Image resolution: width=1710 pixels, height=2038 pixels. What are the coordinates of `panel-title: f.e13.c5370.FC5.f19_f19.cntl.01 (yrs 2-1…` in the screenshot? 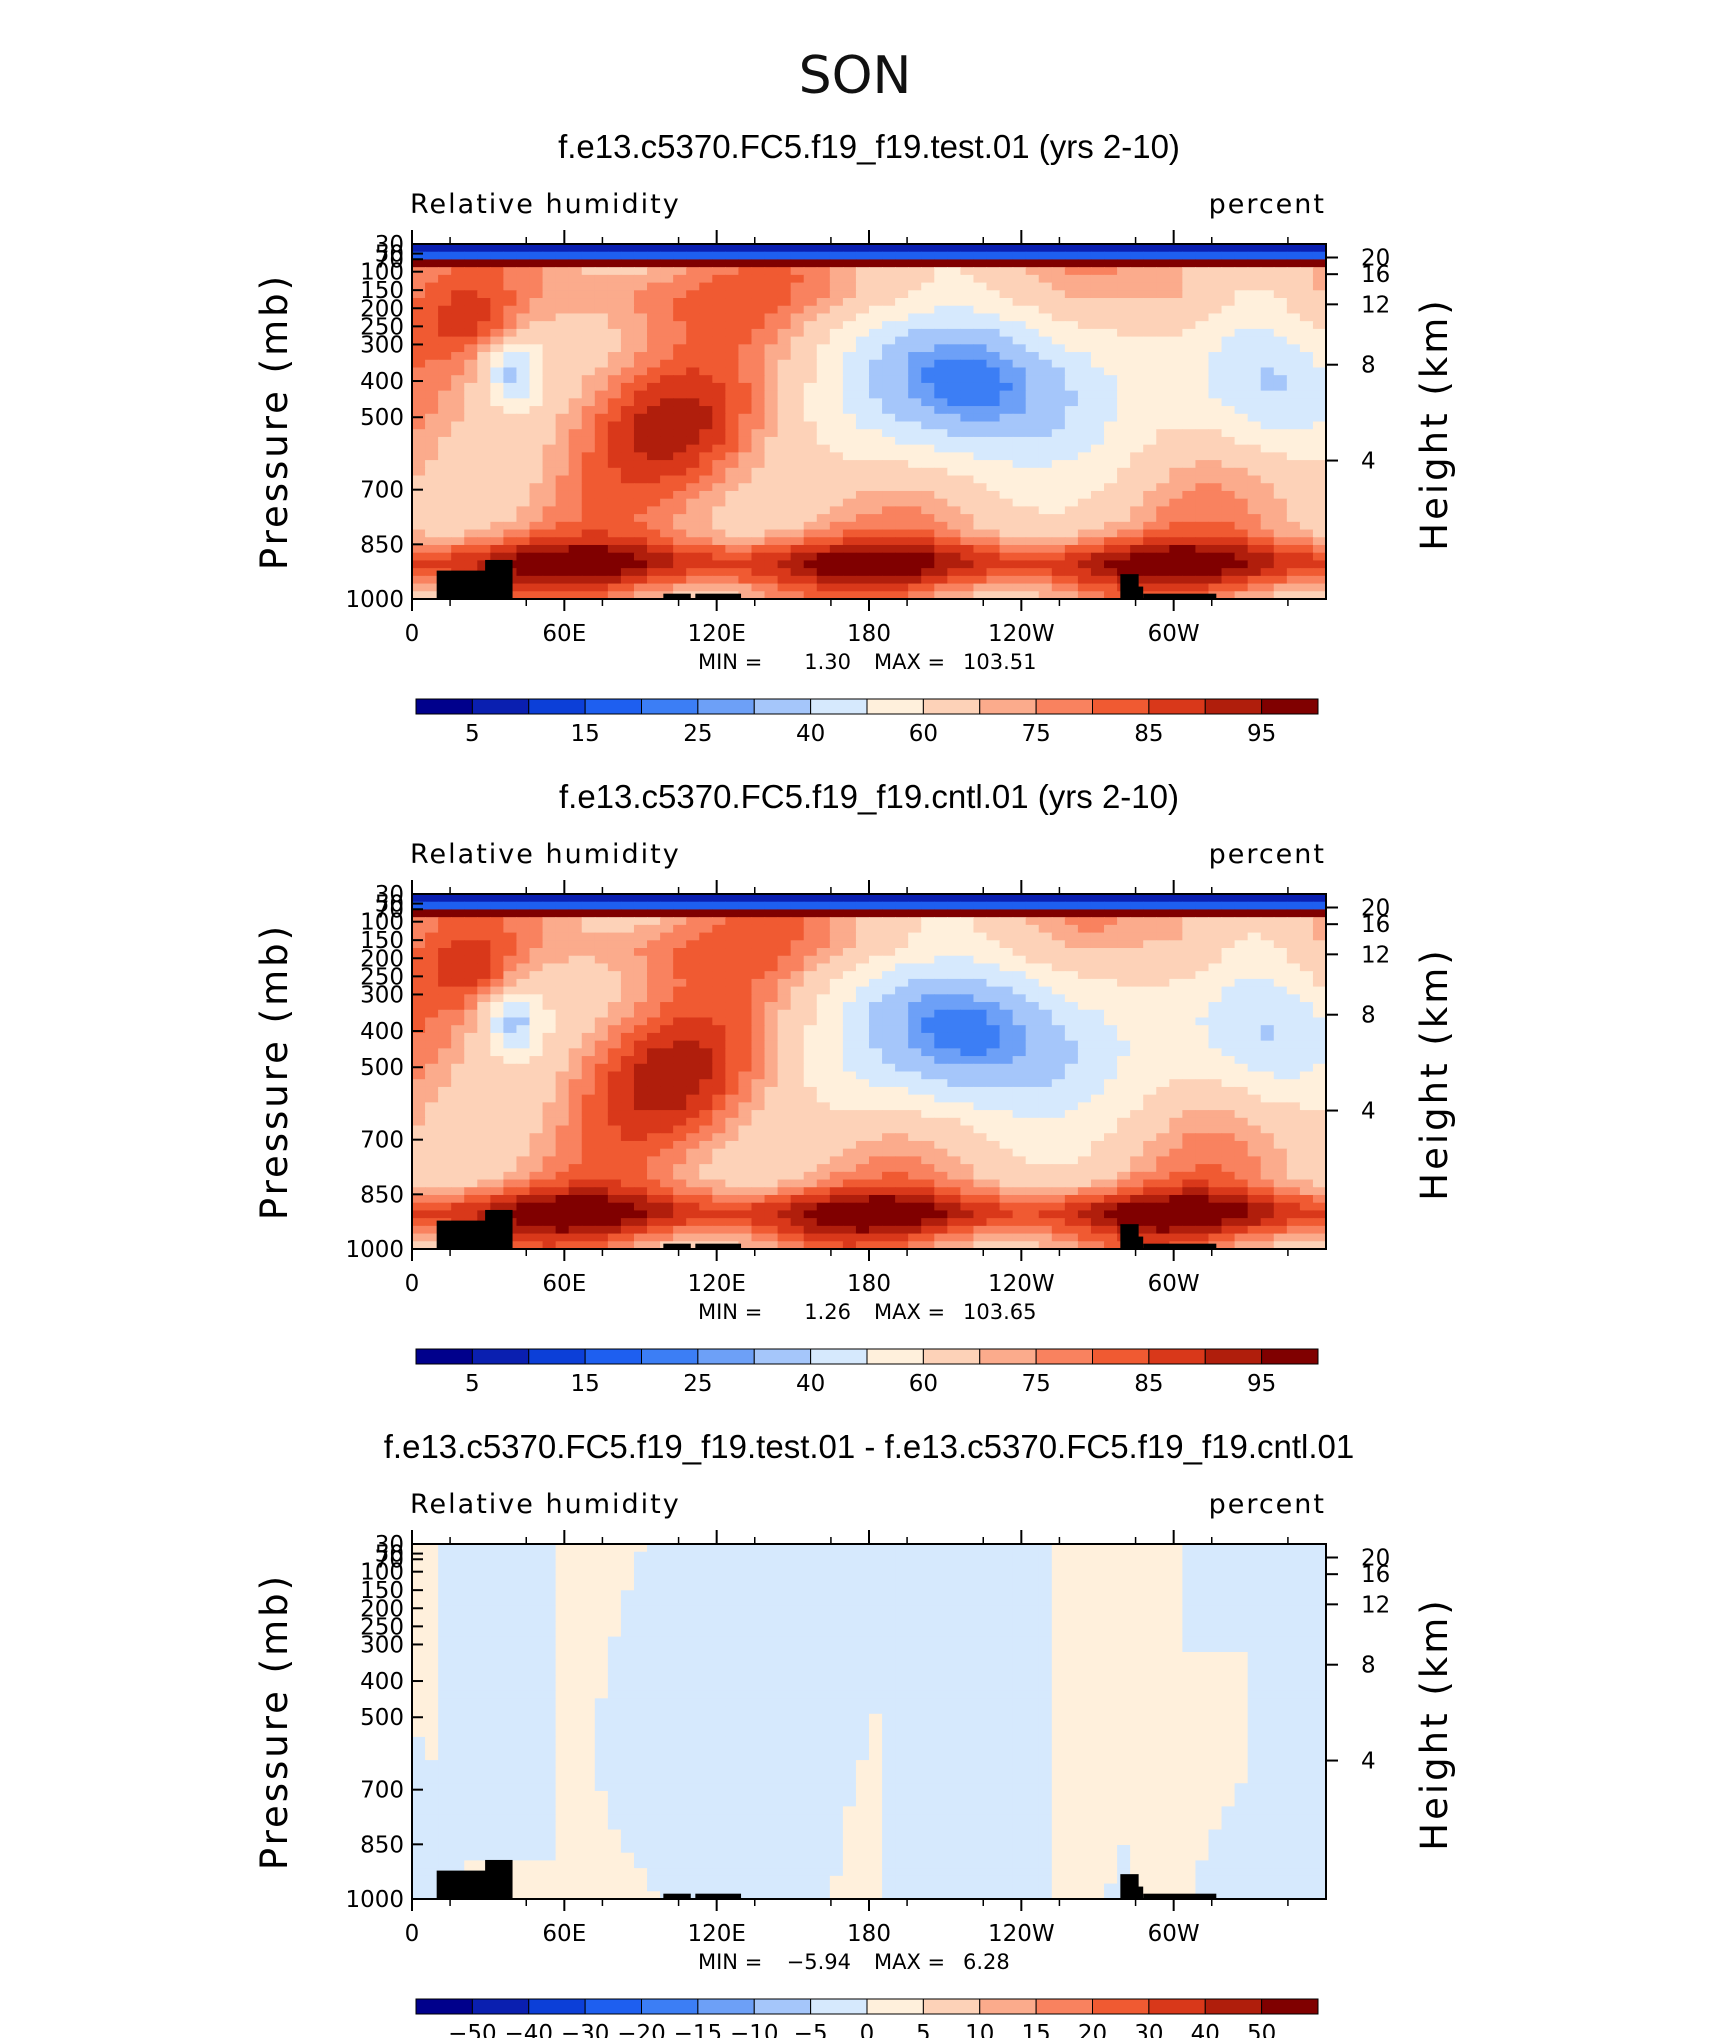 It's located at (869, 796).